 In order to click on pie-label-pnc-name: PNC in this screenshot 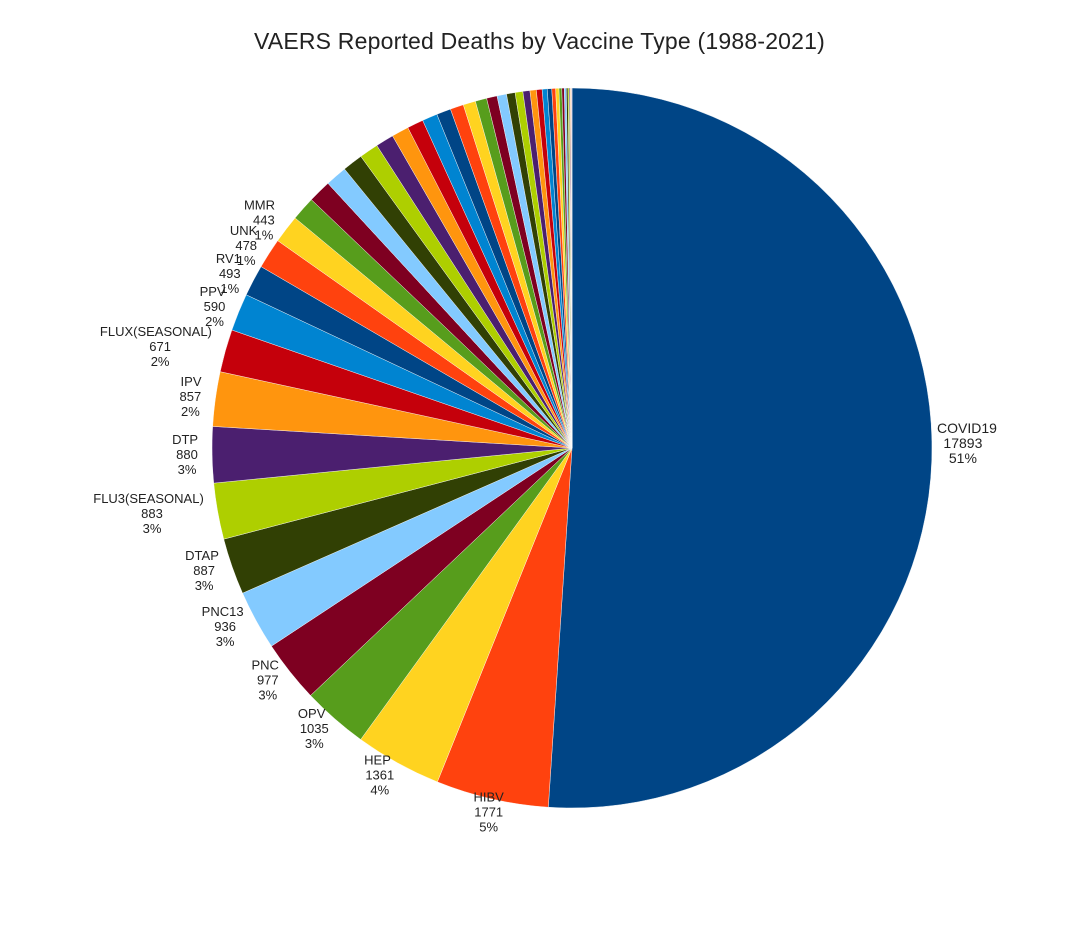, I will do `click(264, 664)`.